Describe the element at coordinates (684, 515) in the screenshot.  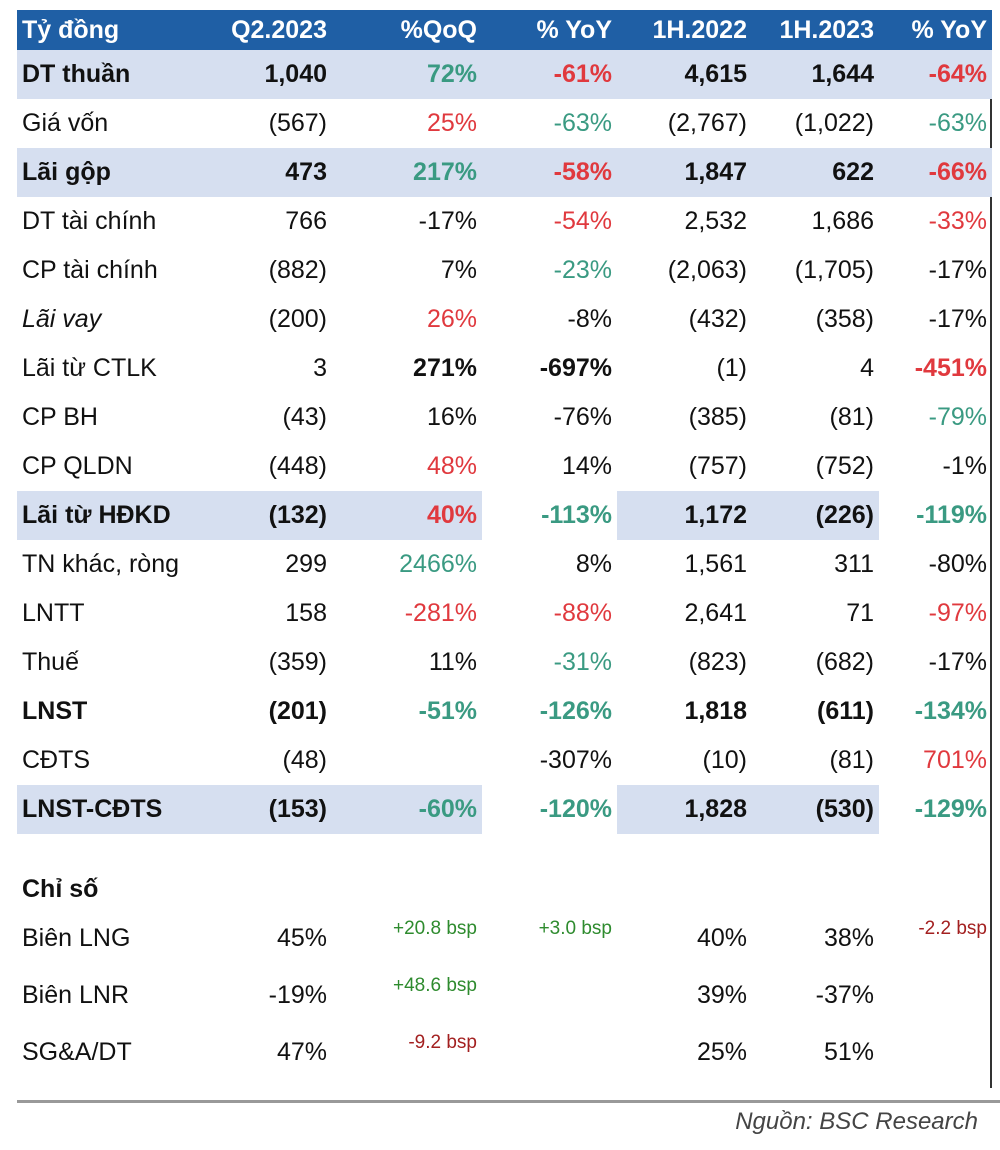
I see `cell-value: 1,172` at that location.